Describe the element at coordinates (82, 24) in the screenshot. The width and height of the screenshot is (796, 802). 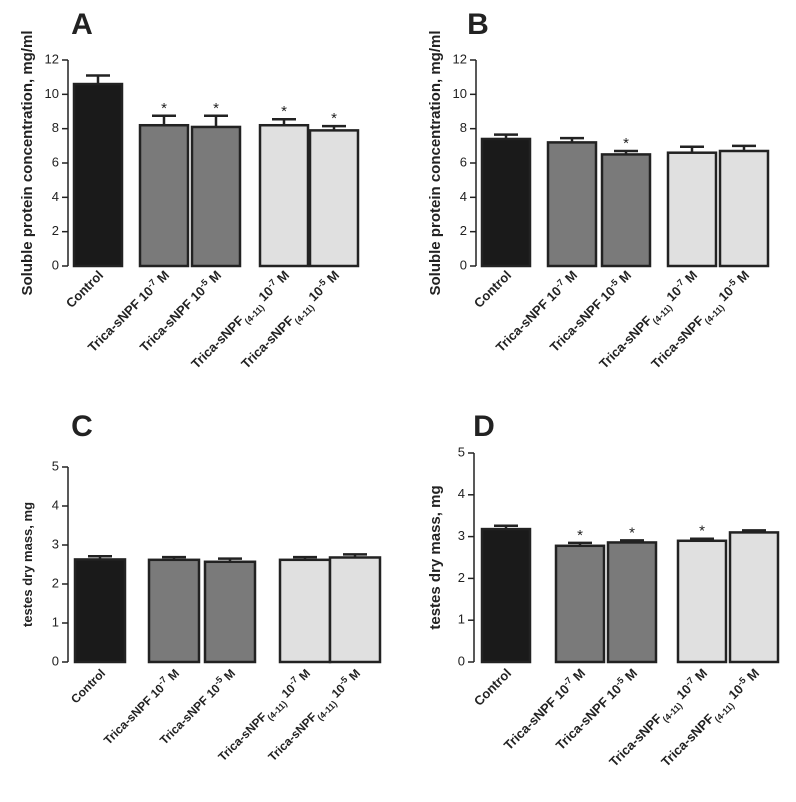
I see `panel-letter: A` at that location.